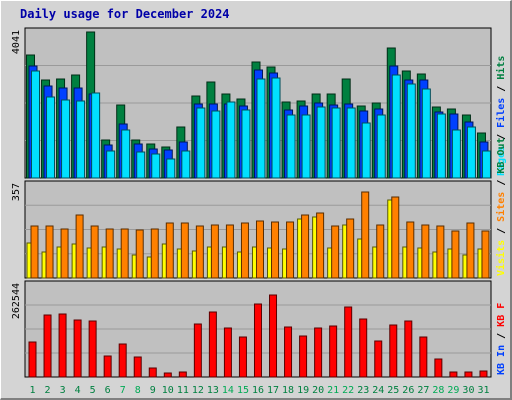 The height and width of the screenshot is (400, 512). Describe the element at coordinates (501, 161) in the screenshot. I see `legend-item: Pages` at that location.